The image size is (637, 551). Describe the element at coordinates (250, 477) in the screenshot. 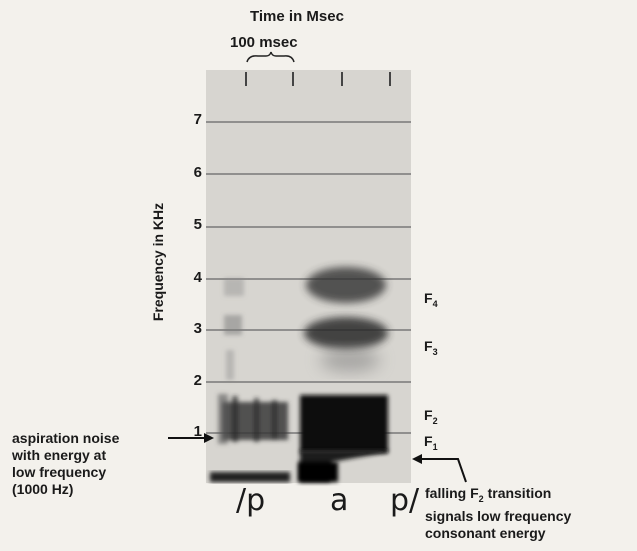

I see `voicing-bar` at that location.